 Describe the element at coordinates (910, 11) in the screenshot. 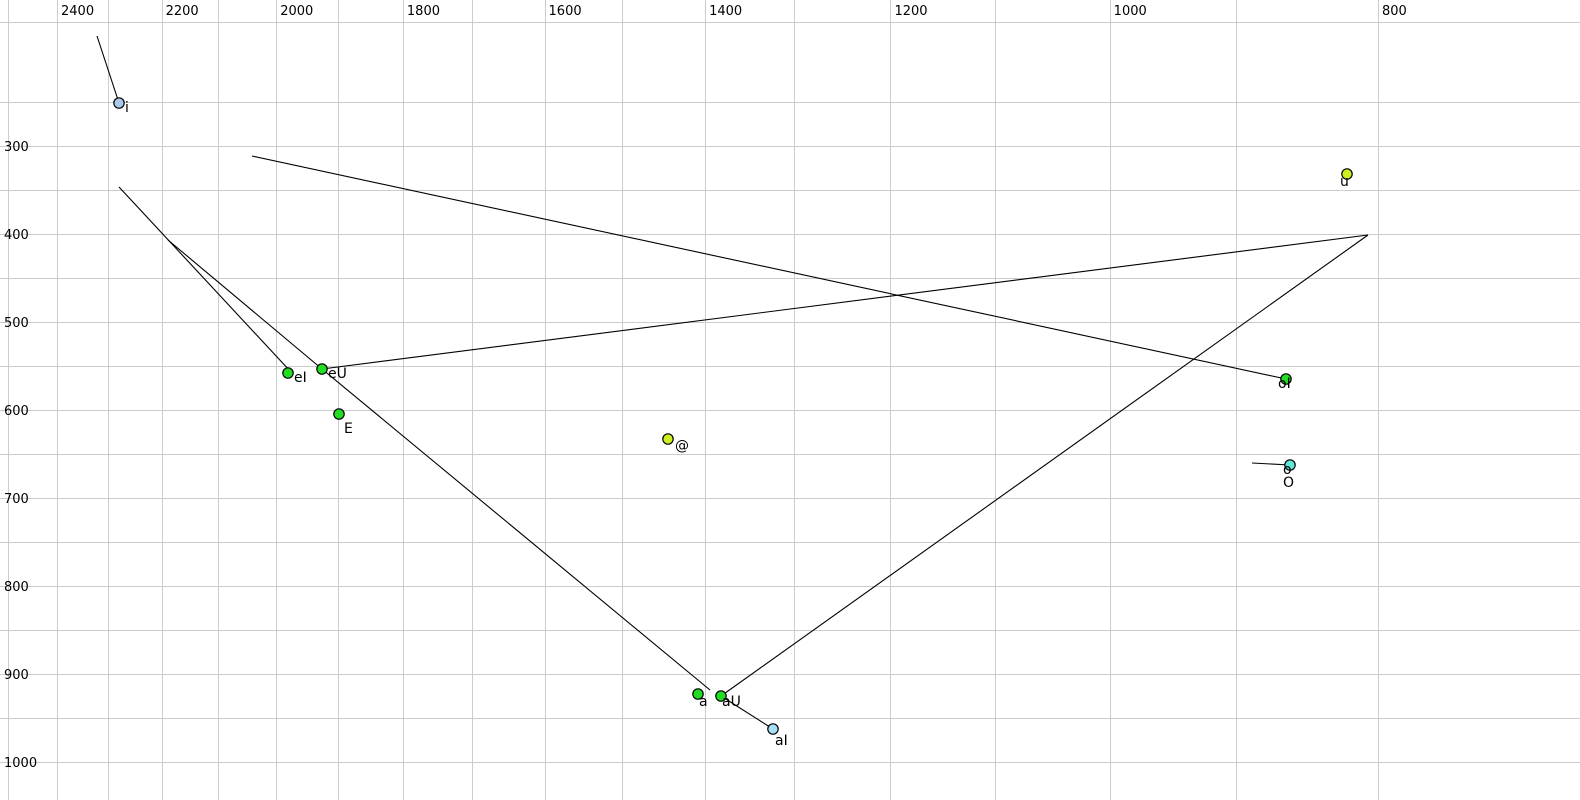

I see `x-tick-label-1200: 1200` at that location.